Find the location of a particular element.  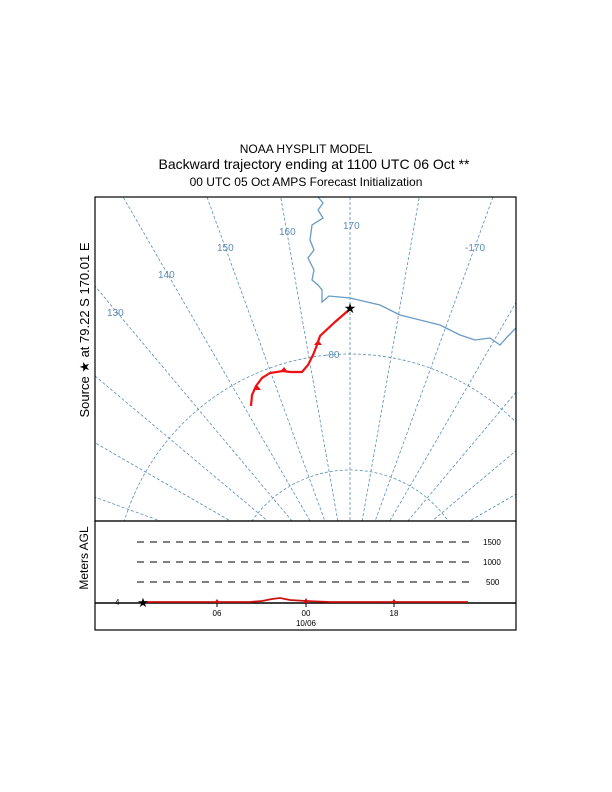

coastline is located at coordinates (411, 271).